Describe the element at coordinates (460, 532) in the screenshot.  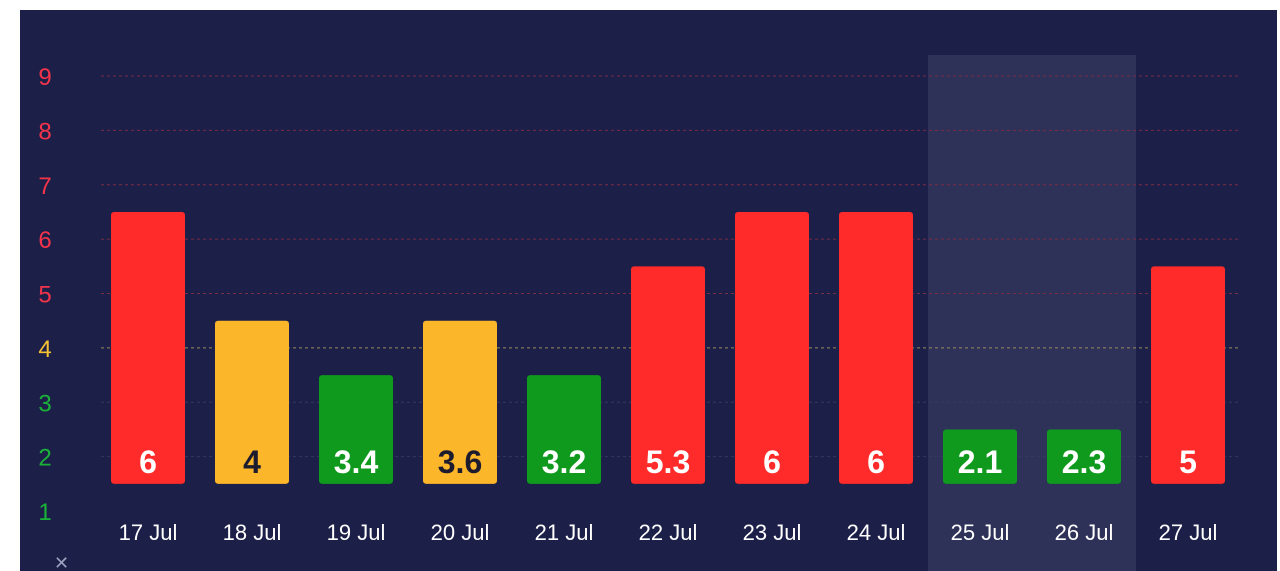
I see `x-tick-label: 20 Jul` at that location.